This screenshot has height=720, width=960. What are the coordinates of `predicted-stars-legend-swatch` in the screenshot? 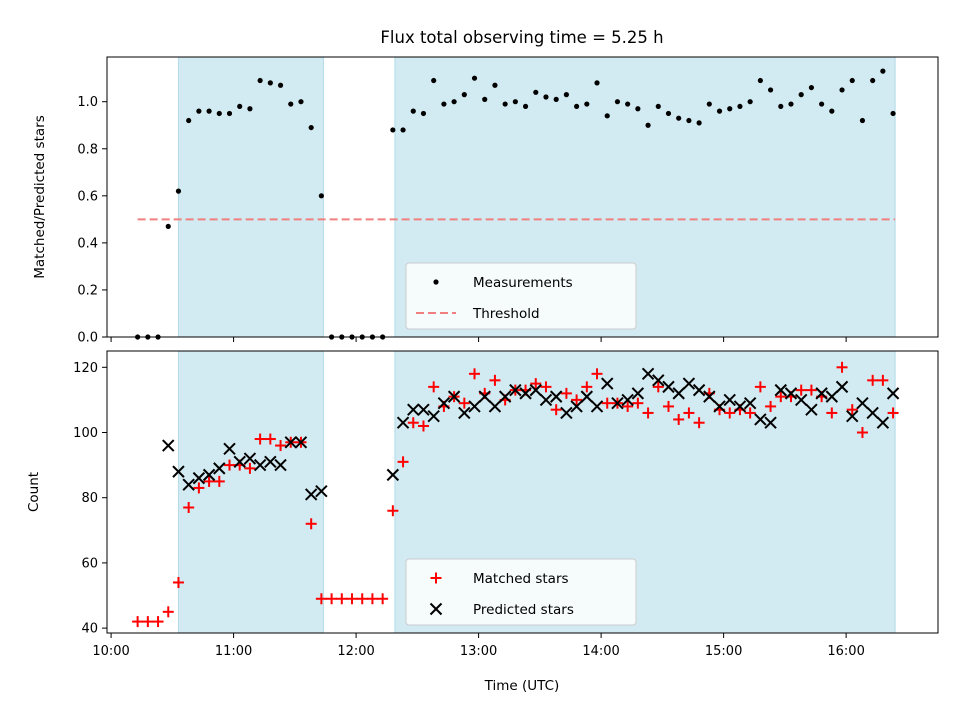 It's located at (436, 609).